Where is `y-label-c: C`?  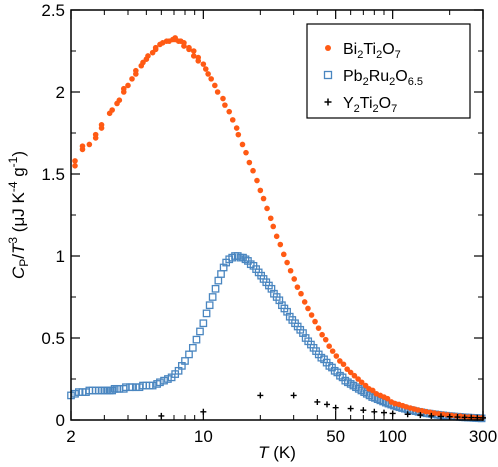
y-label-c: C is located at coordinates (18, 272).